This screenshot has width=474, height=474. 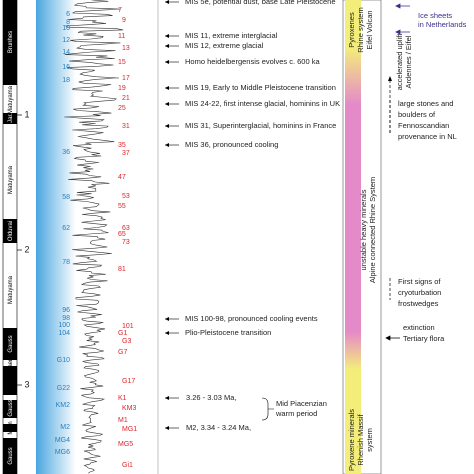 I want to click on mineral-label: Rhenish Massif, so click(x=360, y=439).